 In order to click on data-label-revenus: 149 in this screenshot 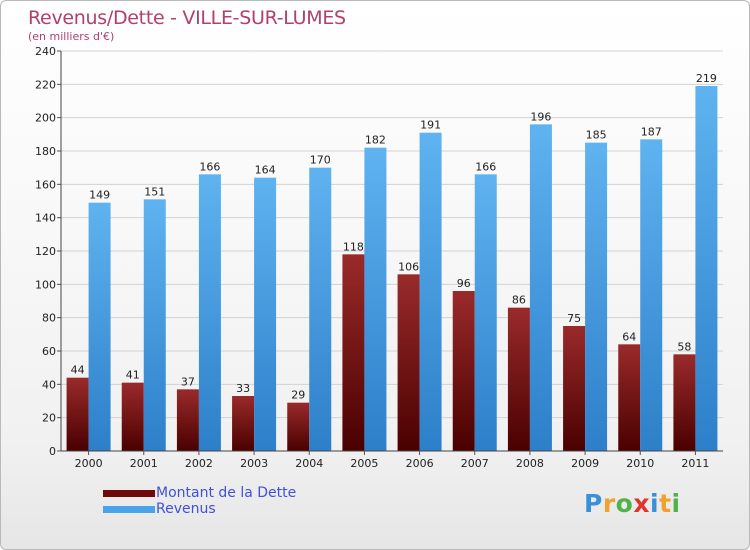, I will do `click(99, 195)`.